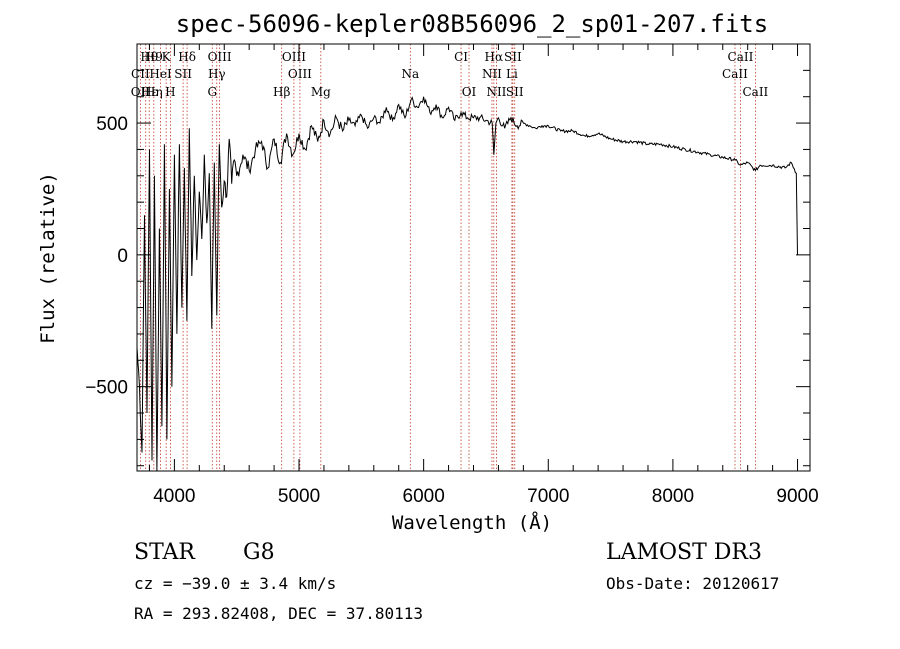 The height and width of the screenshot is (649, 900). I want to click on line-label: HeI, so click(160, 74).